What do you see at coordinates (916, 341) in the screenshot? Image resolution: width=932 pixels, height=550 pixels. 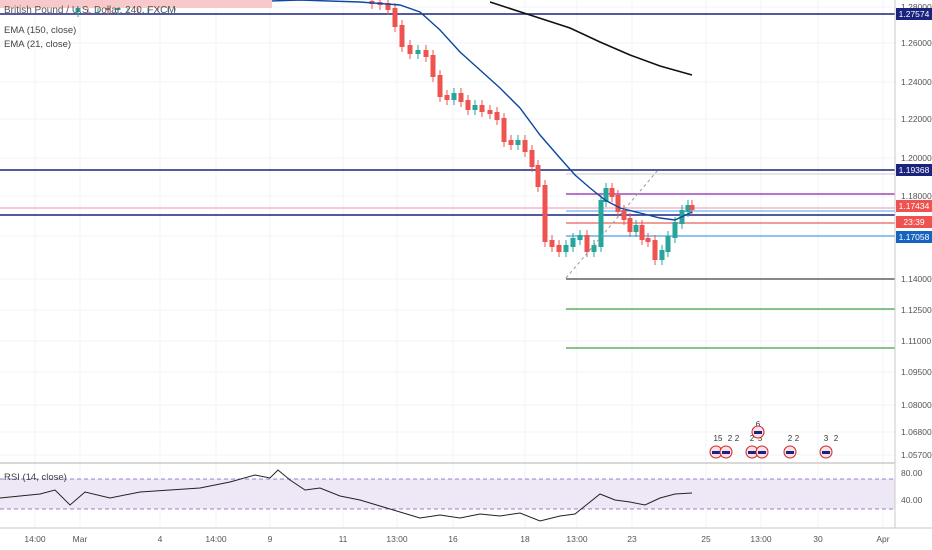 I see `price-tick: 1.11000` at bounding box center [916, 341].